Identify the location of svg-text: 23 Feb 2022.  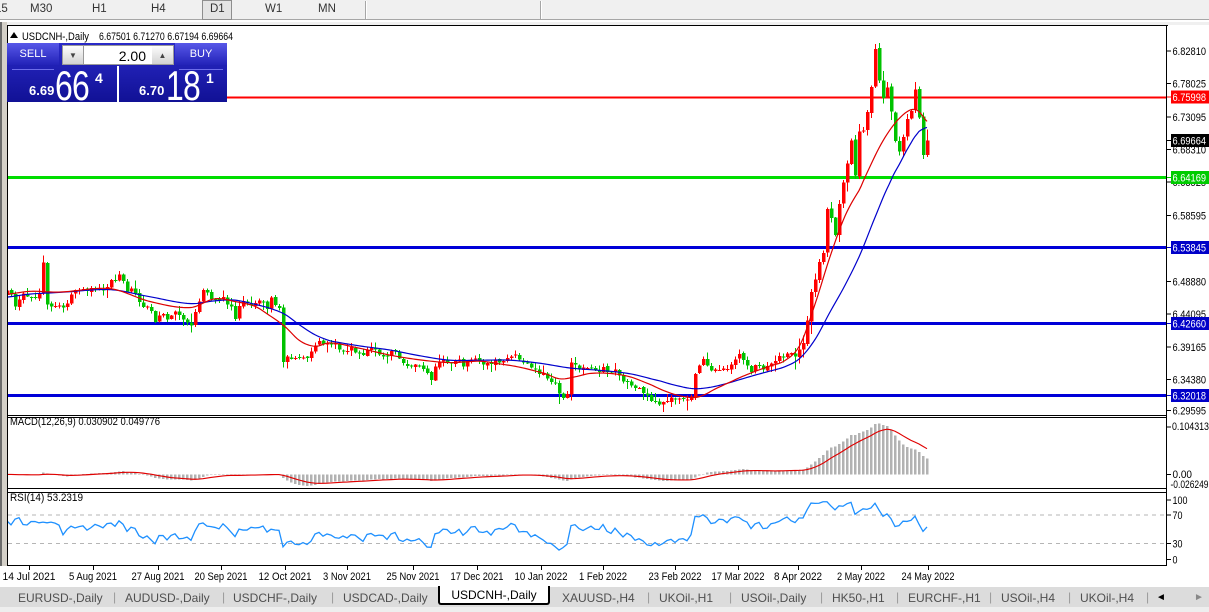
(675, 577).